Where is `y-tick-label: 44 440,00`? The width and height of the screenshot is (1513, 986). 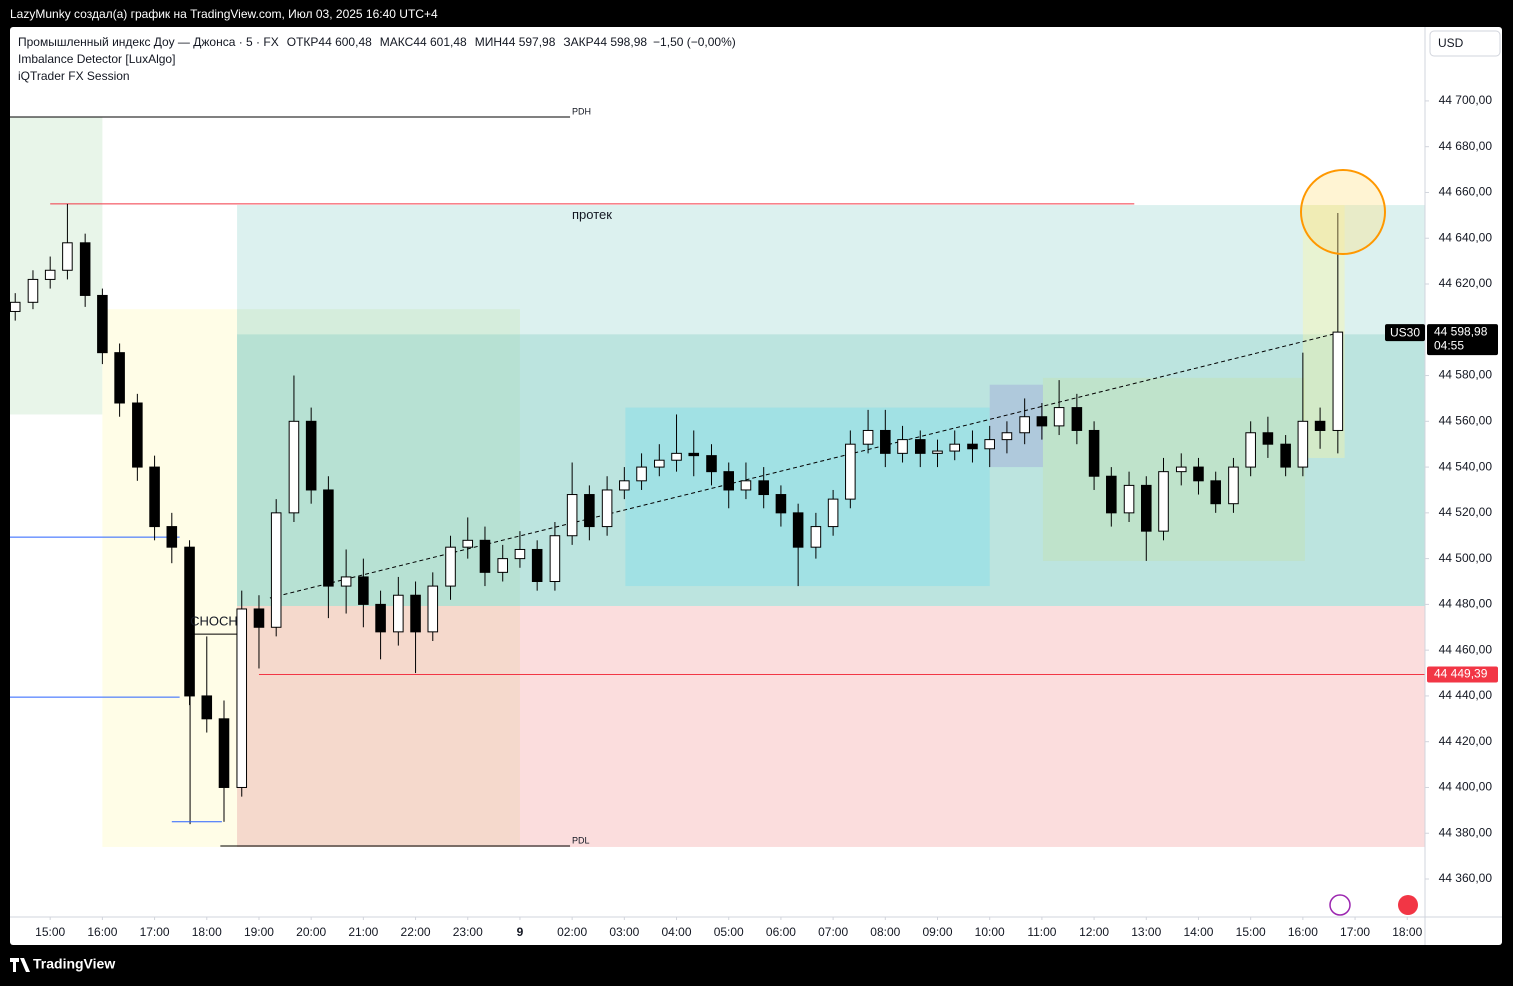 y-tick-label: 44 440,00 is located at coordinates (1466, 695).